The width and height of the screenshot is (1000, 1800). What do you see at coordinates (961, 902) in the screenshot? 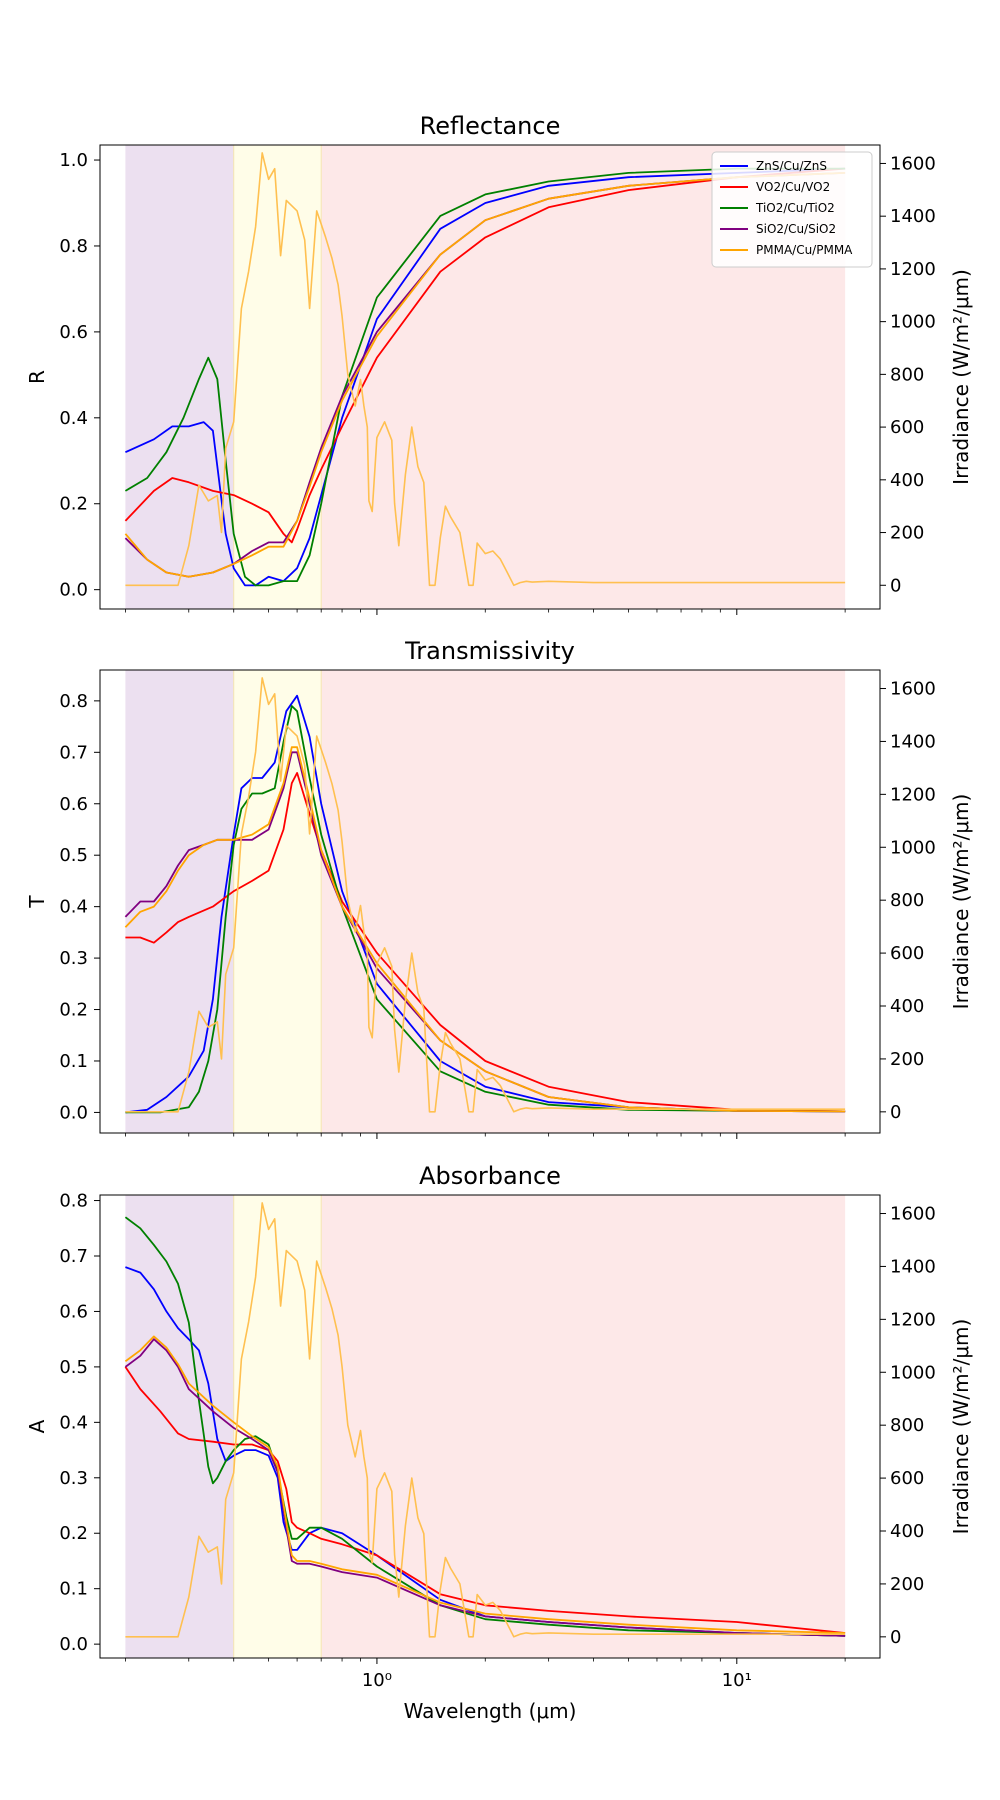
I see `transmissivity-y2label: Irradiance (W/m²/μm)` at bounding box center [961, 902].